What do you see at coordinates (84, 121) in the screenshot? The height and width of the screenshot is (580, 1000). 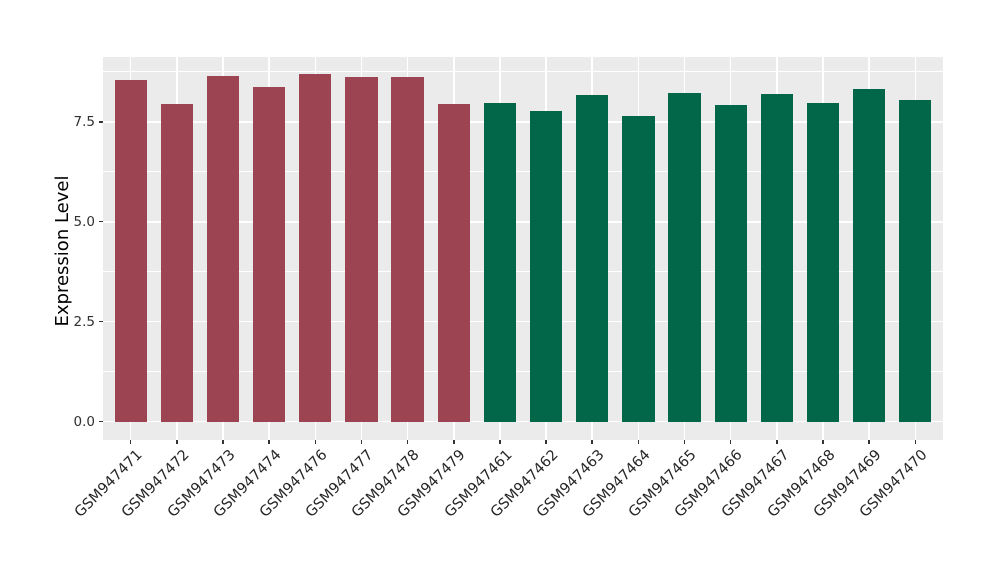 I see `y-tick-label: 7.5` at bounding box center [84, 121].